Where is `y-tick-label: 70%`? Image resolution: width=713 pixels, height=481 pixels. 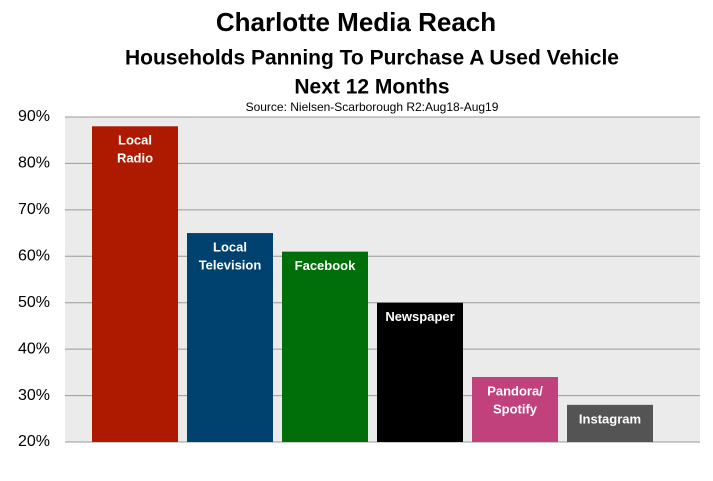 y-tick-label: 70% is located at coordinates (34, 209).